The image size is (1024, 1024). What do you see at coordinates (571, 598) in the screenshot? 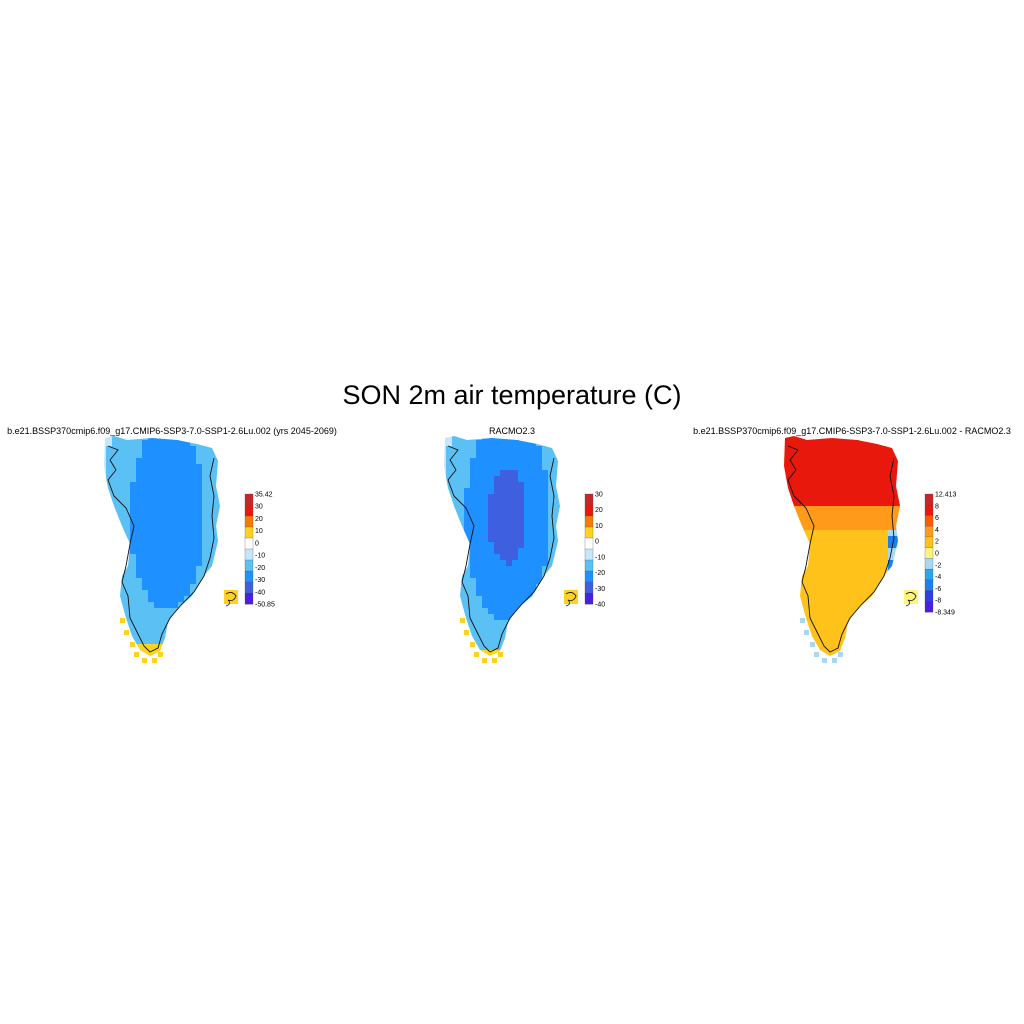
I see `island-patch` at bounding box center [571, 598].